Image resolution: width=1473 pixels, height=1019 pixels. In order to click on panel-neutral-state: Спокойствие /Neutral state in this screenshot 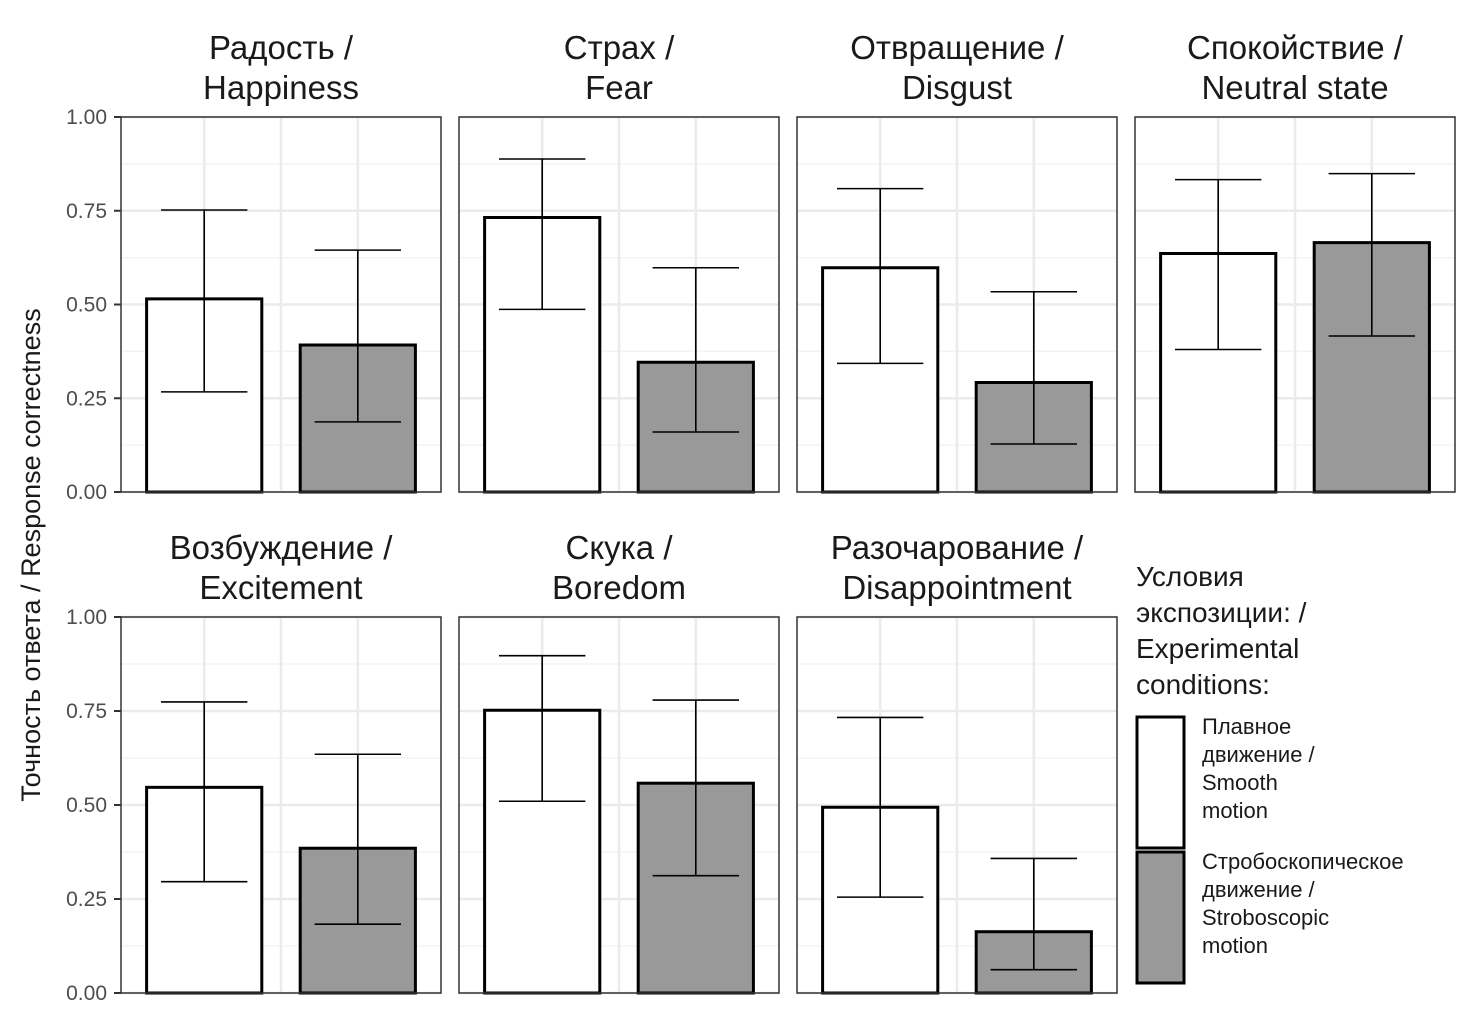, I will do `click(1295, 261)`.